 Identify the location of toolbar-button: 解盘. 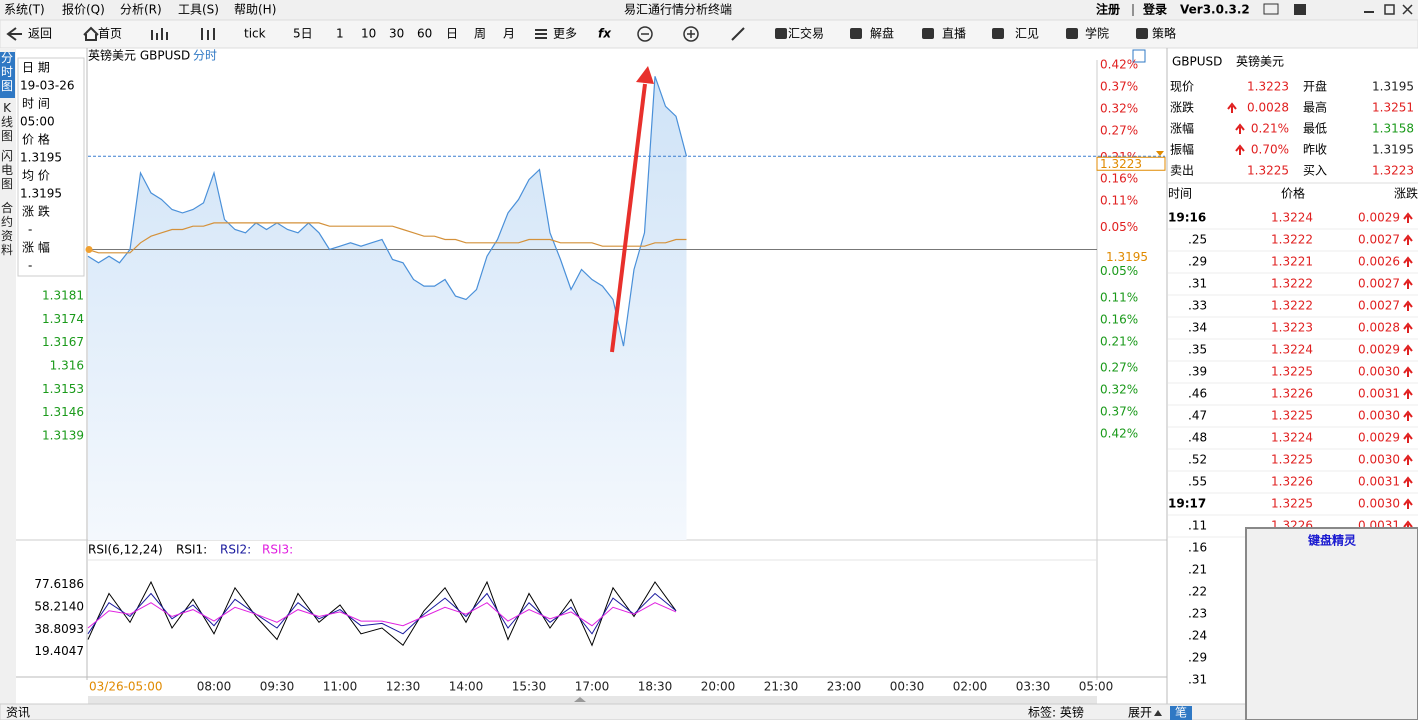
(882, 33).